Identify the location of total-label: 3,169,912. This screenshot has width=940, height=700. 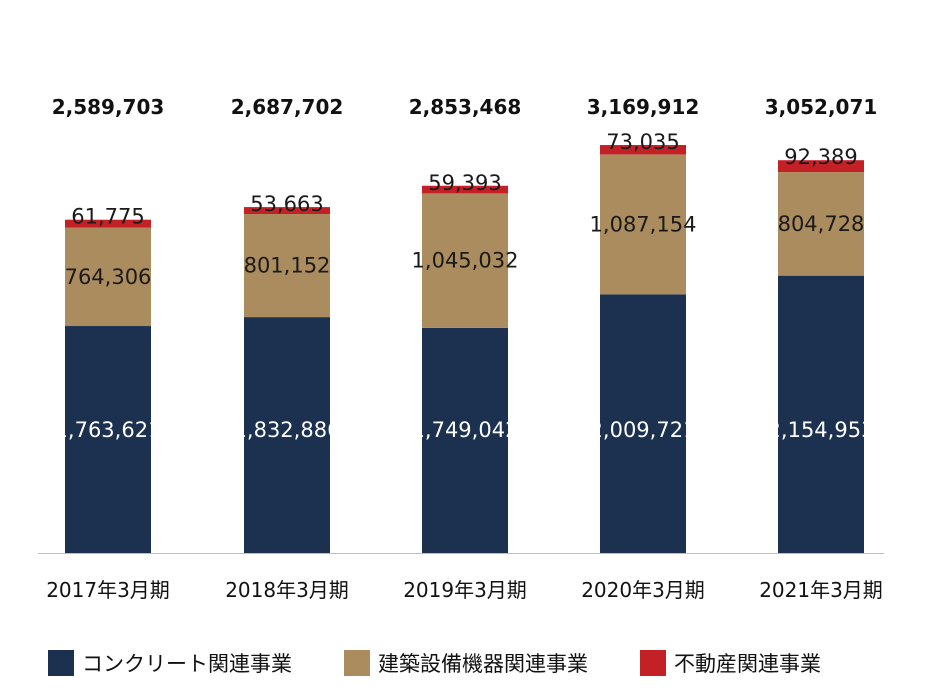
(643, 107).